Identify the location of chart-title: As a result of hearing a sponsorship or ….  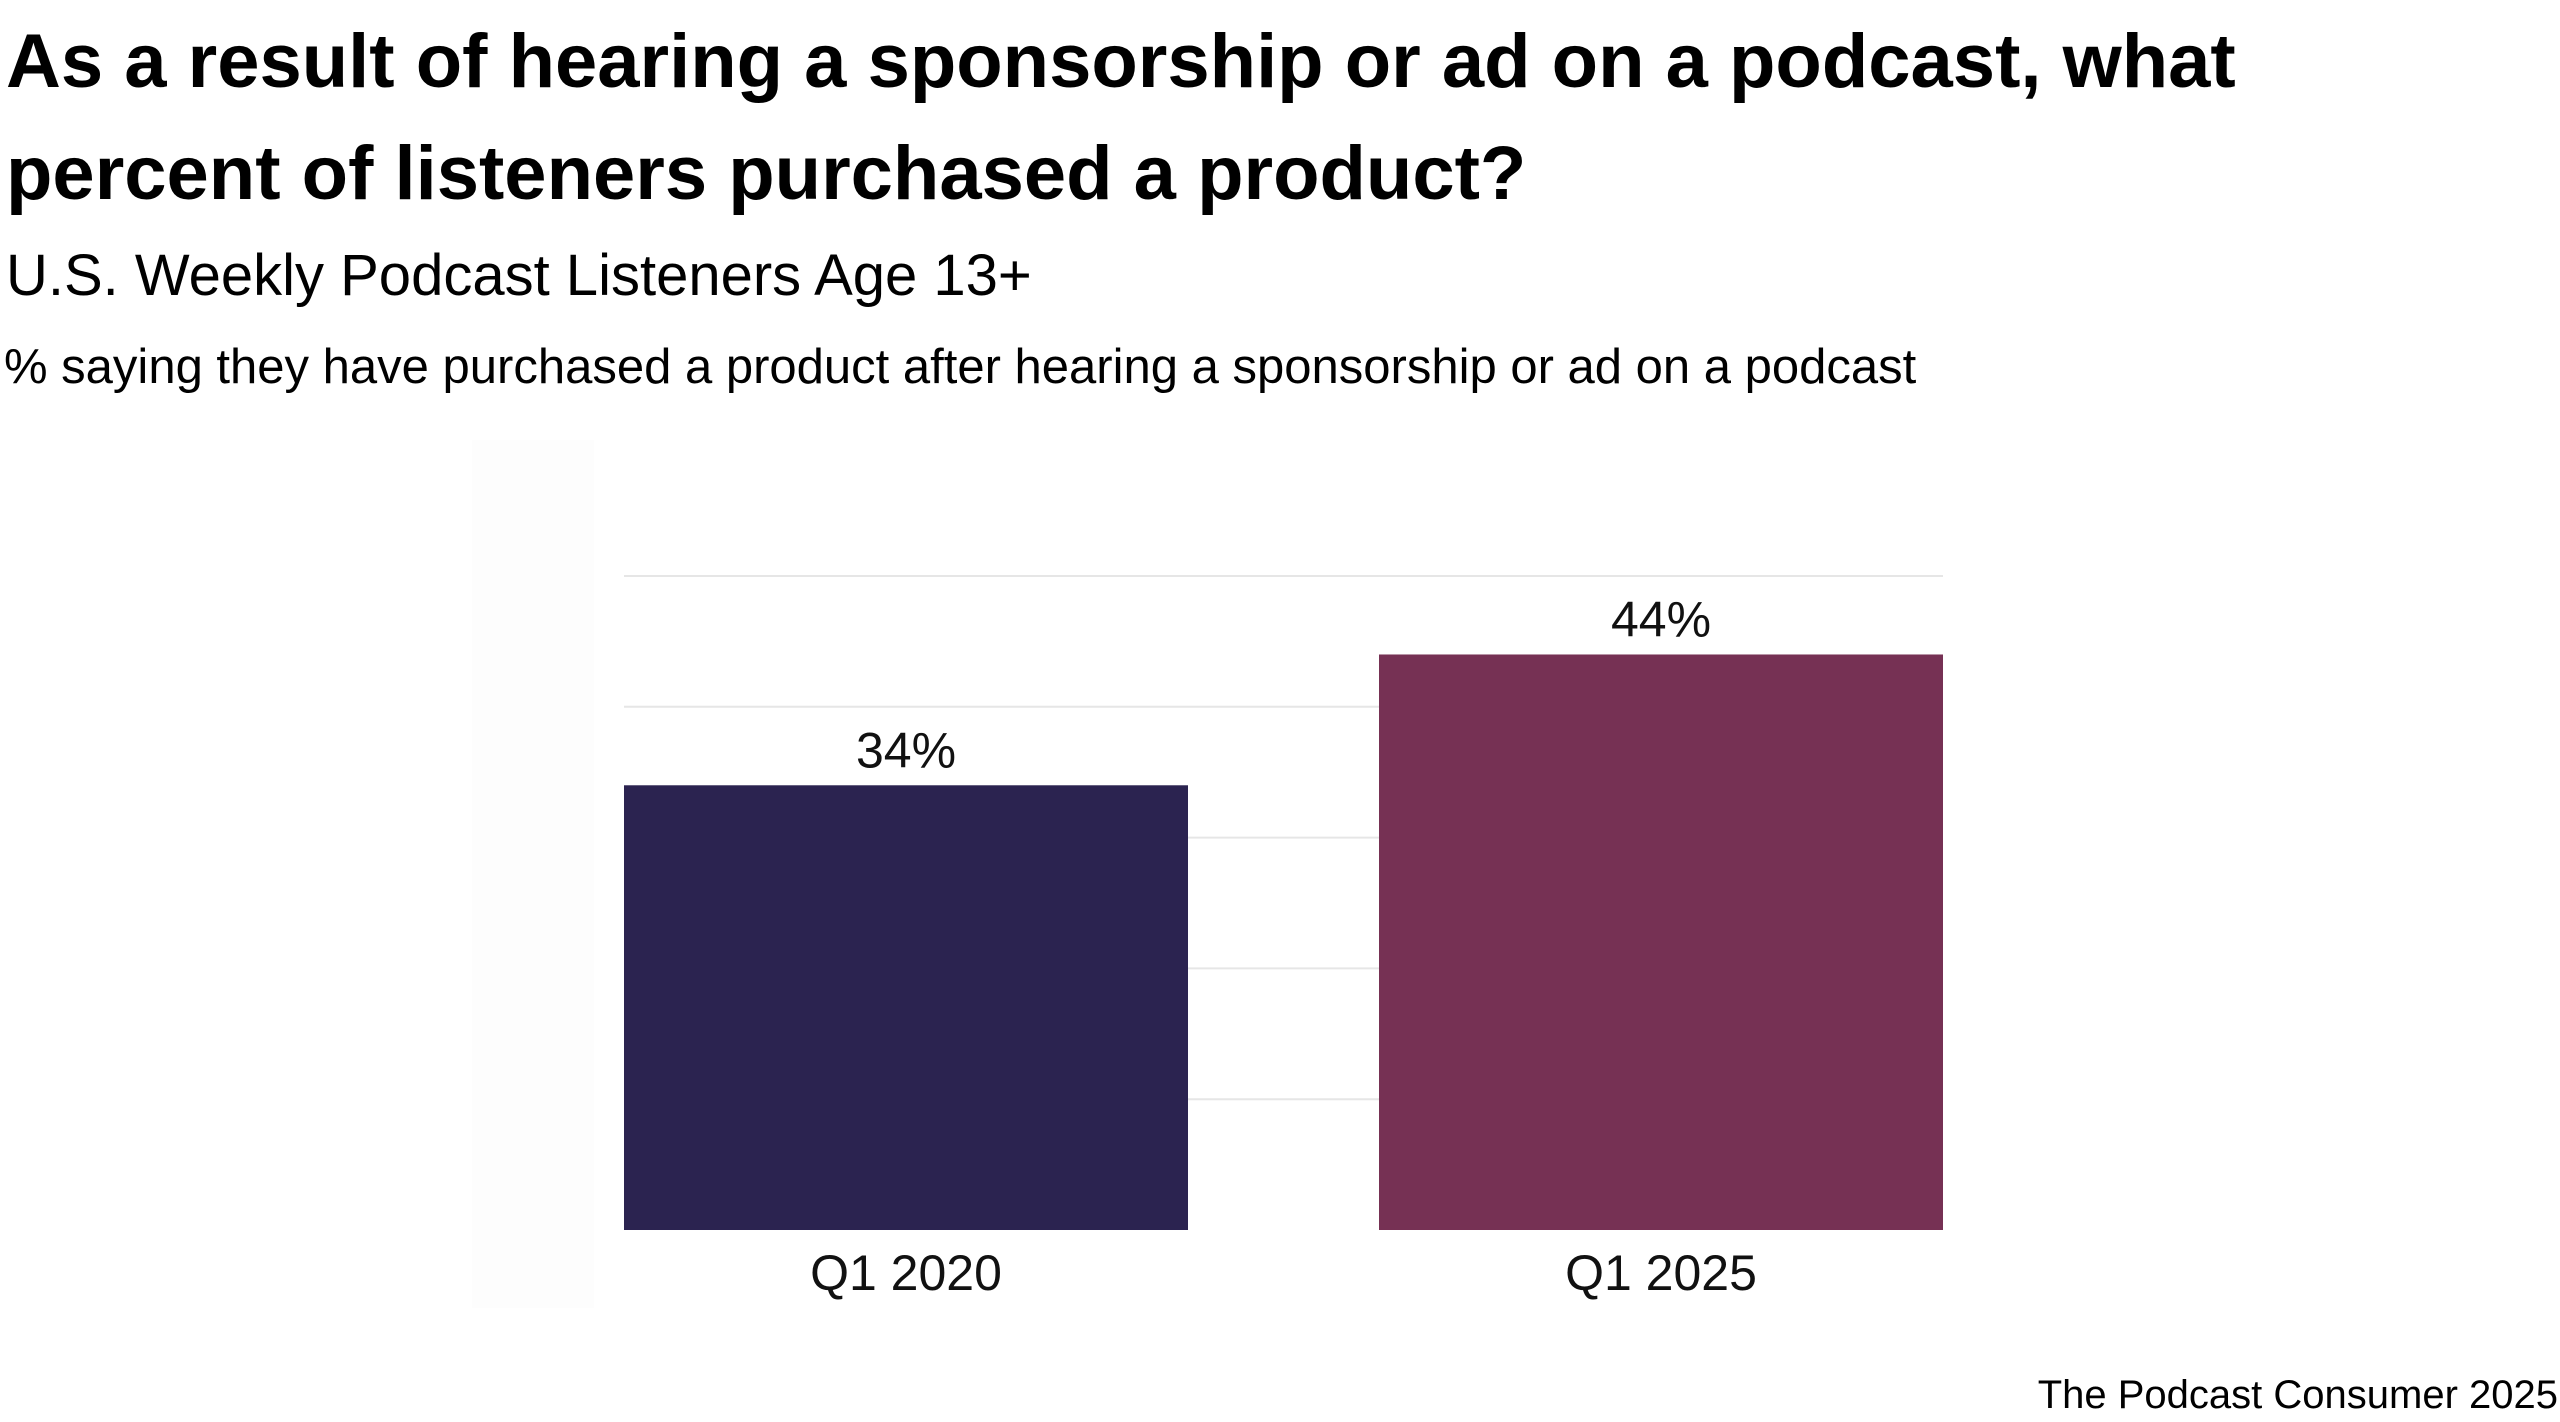
(1121, 117).